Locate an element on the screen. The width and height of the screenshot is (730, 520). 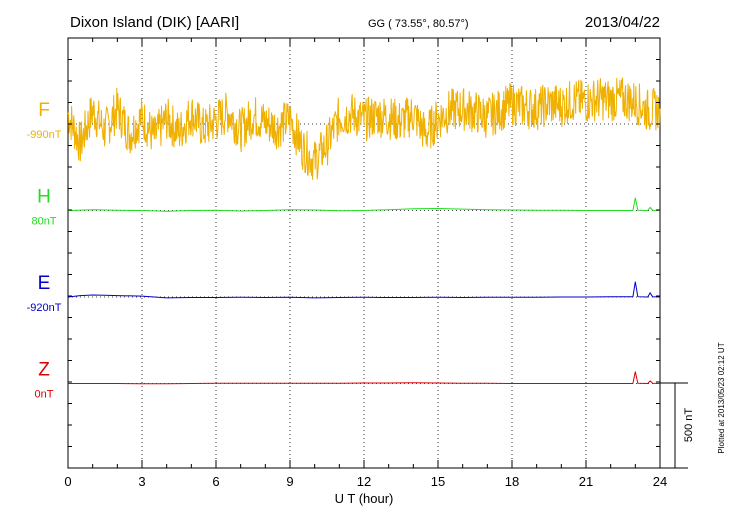
series-name-z: Z is located at coordinates (44, 370).